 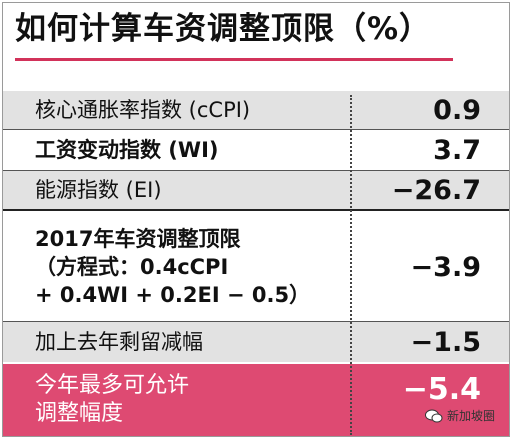 What do you see at coordinates (351, 265) in the screenshot?
I see `column-divider` at bounding box center [351, 265].